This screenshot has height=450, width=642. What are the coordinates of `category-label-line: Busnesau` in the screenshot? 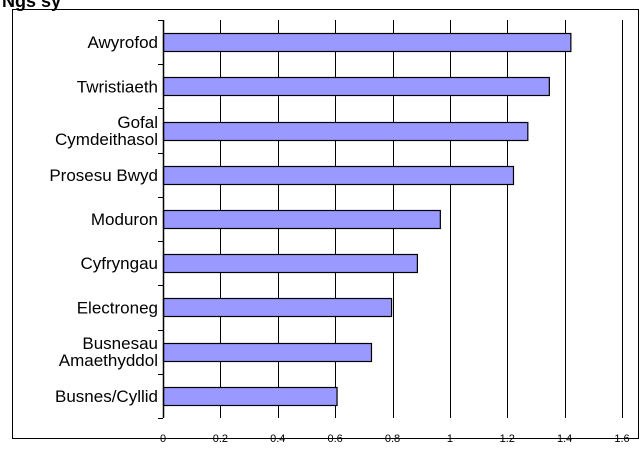 It's located at (120, 343).